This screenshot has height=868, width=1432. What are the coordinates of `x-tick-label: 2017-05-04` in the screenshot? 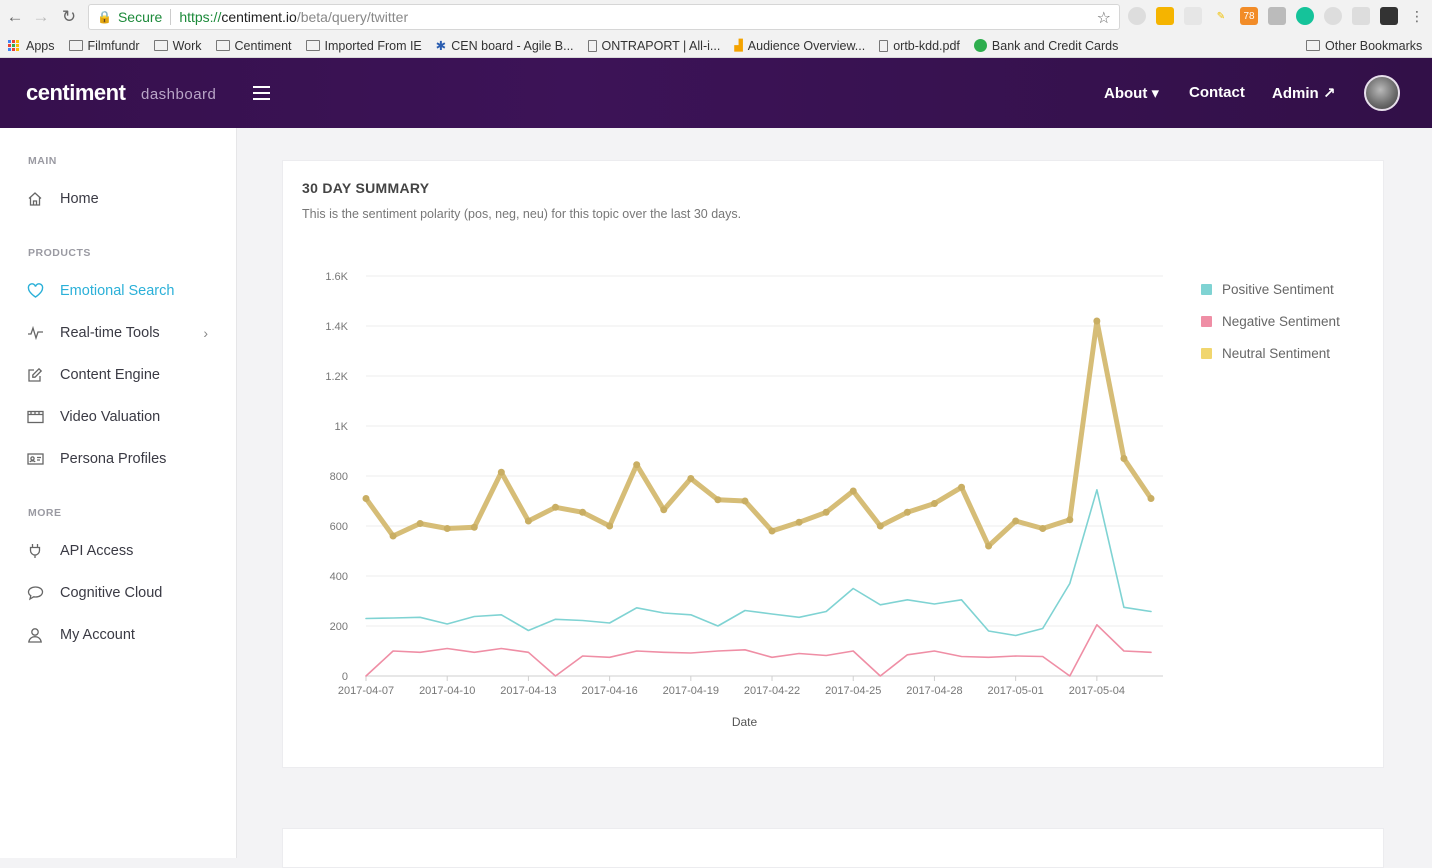 It's located at (1097, 691).